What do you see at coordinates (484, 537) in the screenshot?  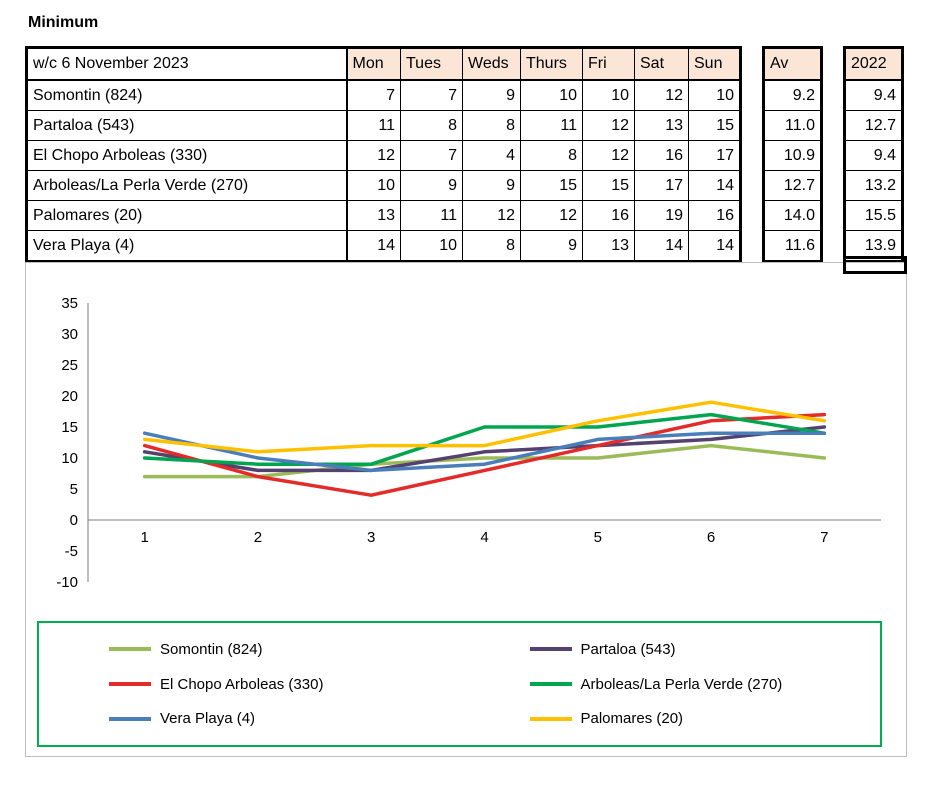 I see `svg-text: 4` at bounding box center [484, 537].